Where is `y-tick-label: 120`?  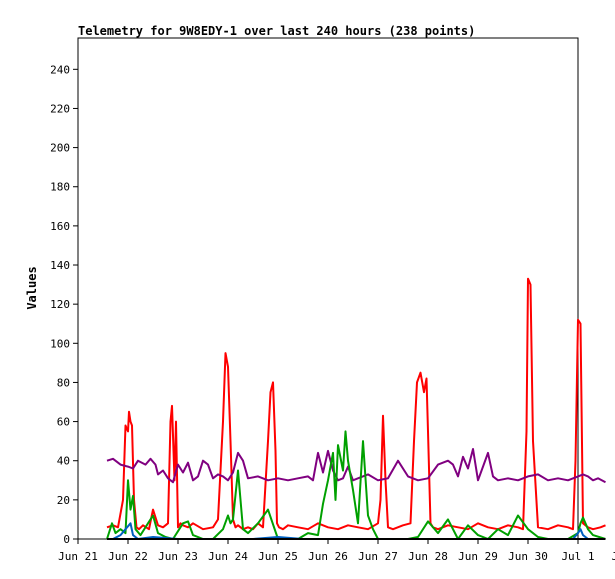 y-tick-label: 120 is located at coordinates (60, 304).